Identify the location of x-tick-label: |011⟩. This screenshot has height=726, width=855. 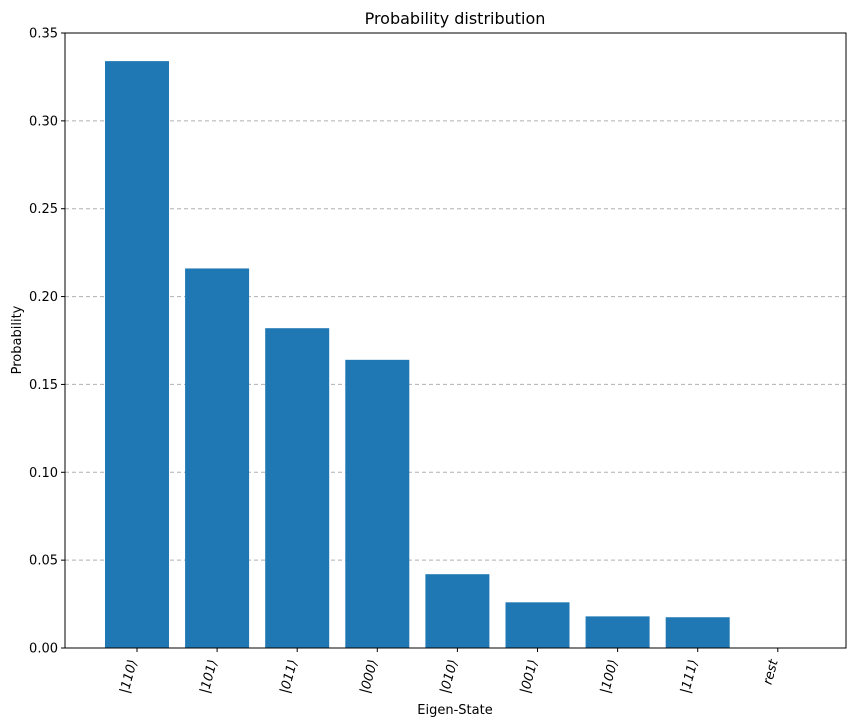
(289, 676).